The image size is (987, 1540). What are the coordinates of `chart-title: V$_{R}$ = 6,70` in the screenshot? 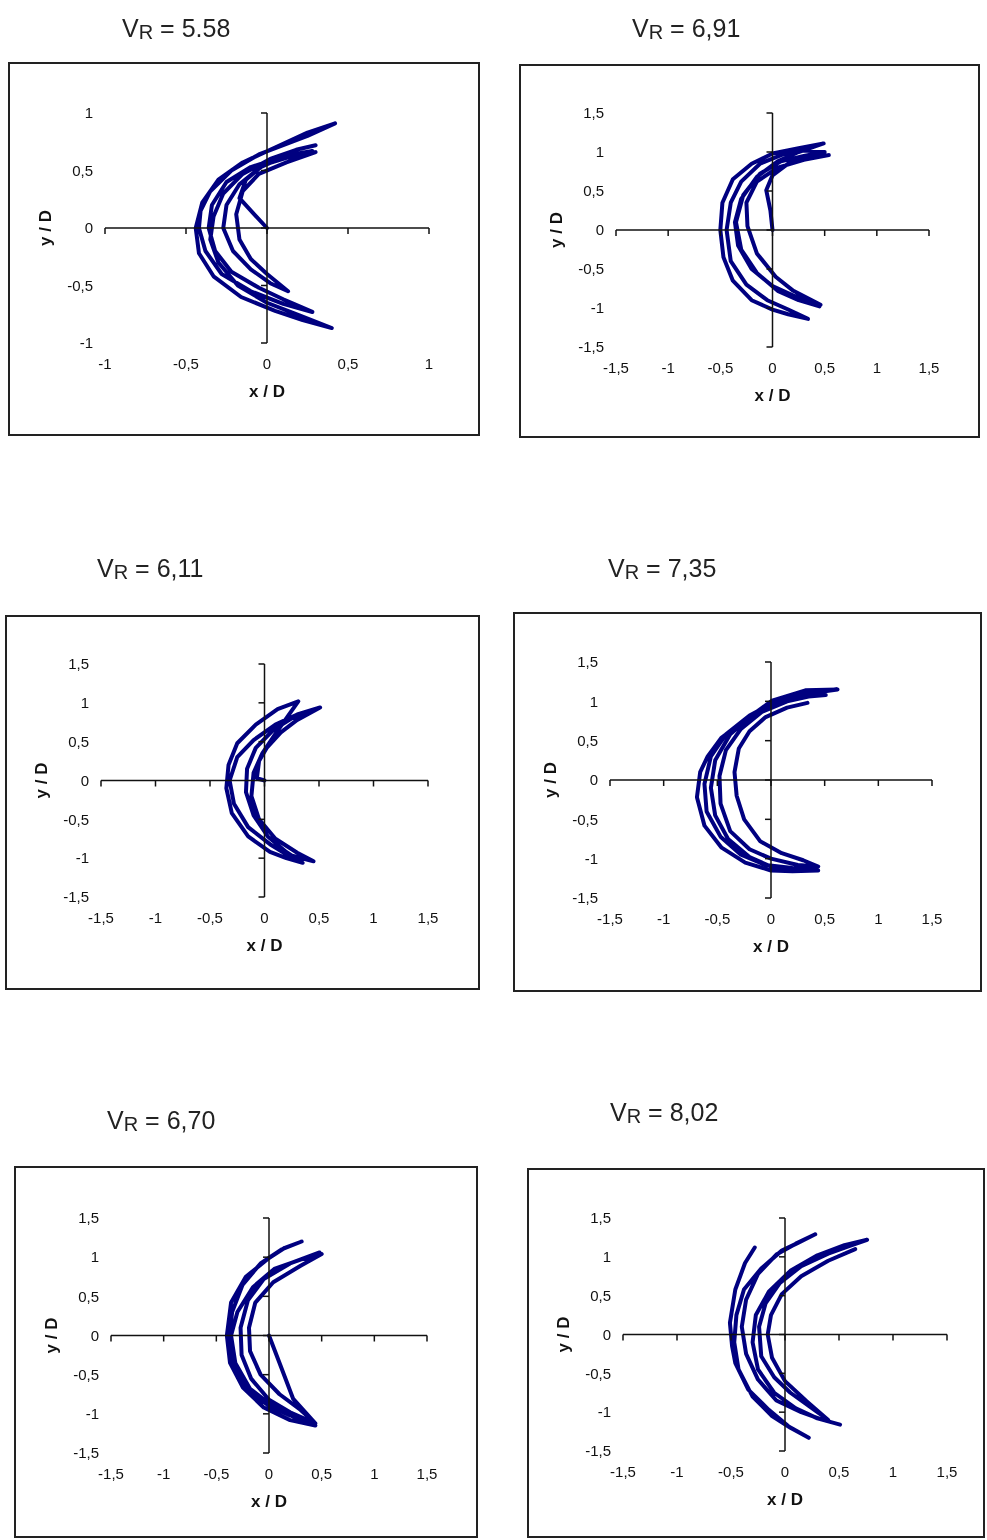 It's located at (161, 1120).